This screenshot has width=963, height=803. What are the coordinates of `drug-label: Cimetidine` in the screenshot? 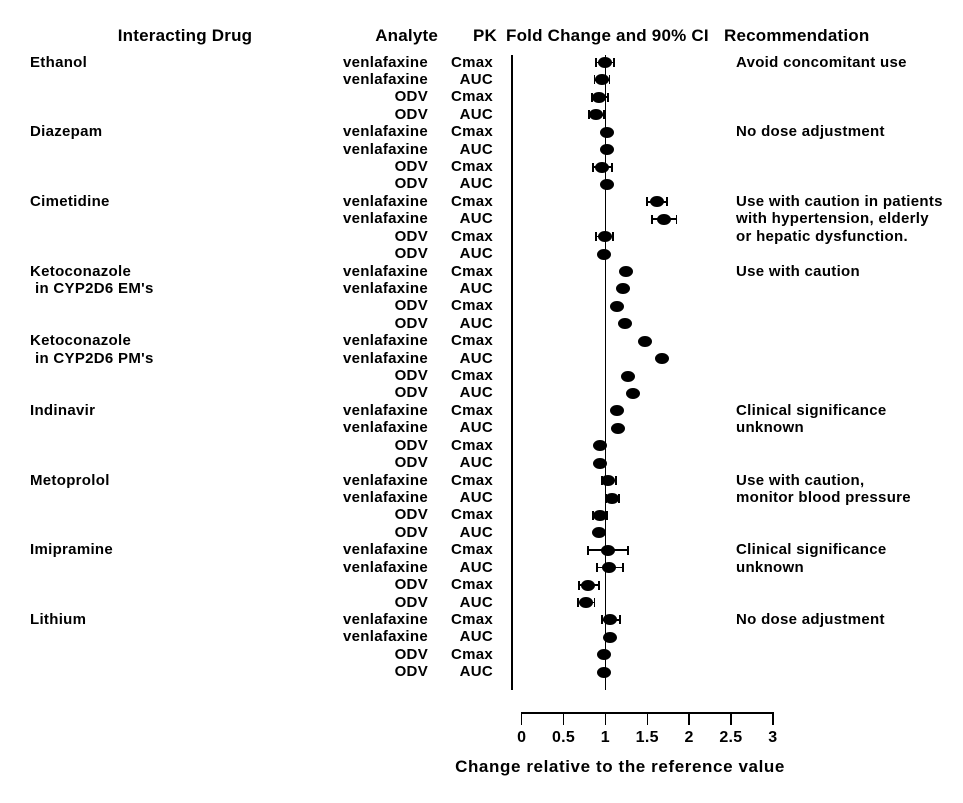 It's located at (70, 201).